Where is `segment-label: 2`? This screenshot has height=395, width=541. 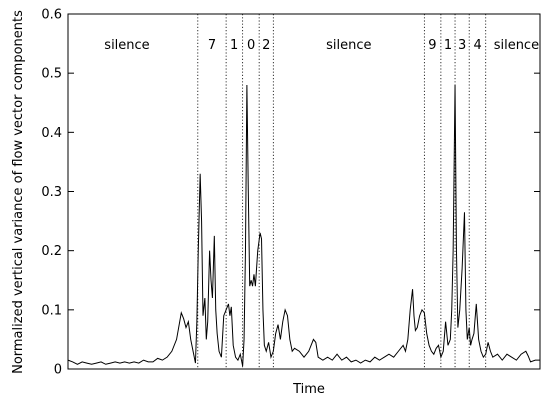
segment-label: 2 is located at coordinates (266, 45).